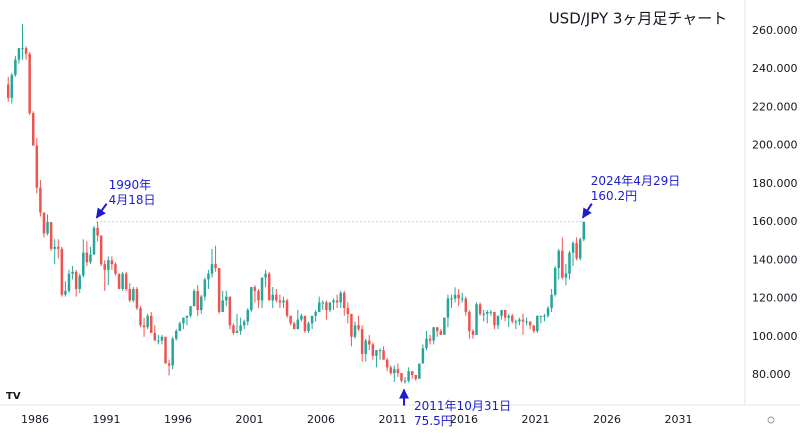  I want to click on x-tick-label: 2026, so click(607, 419).